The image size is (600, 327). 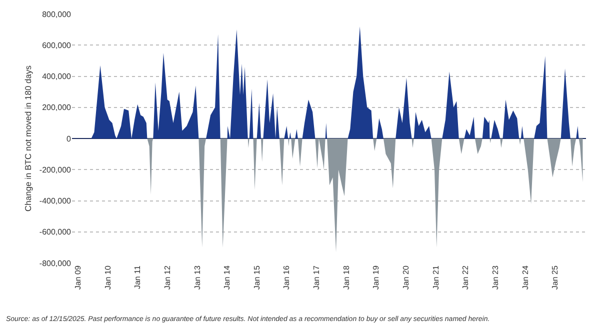 I want to click on y-tick-label: 0, so click(x=69, y=139).